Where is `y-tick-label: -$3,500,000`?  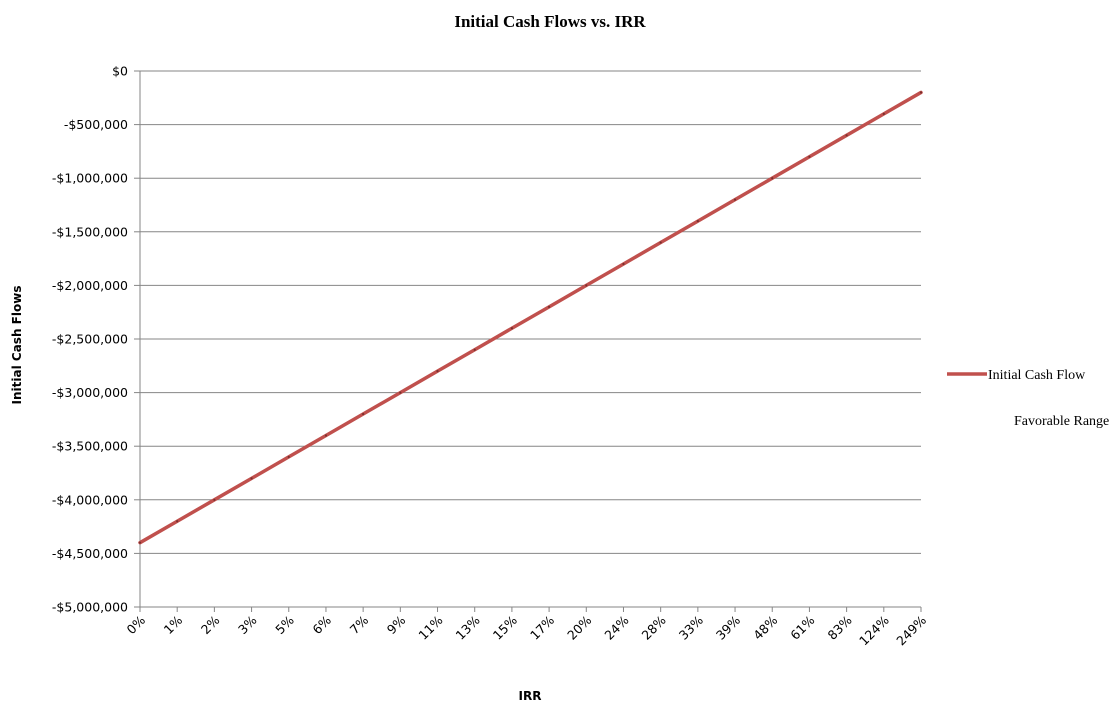 y-tick-label: -$3,500,000 is located at coordinates (90, 446).